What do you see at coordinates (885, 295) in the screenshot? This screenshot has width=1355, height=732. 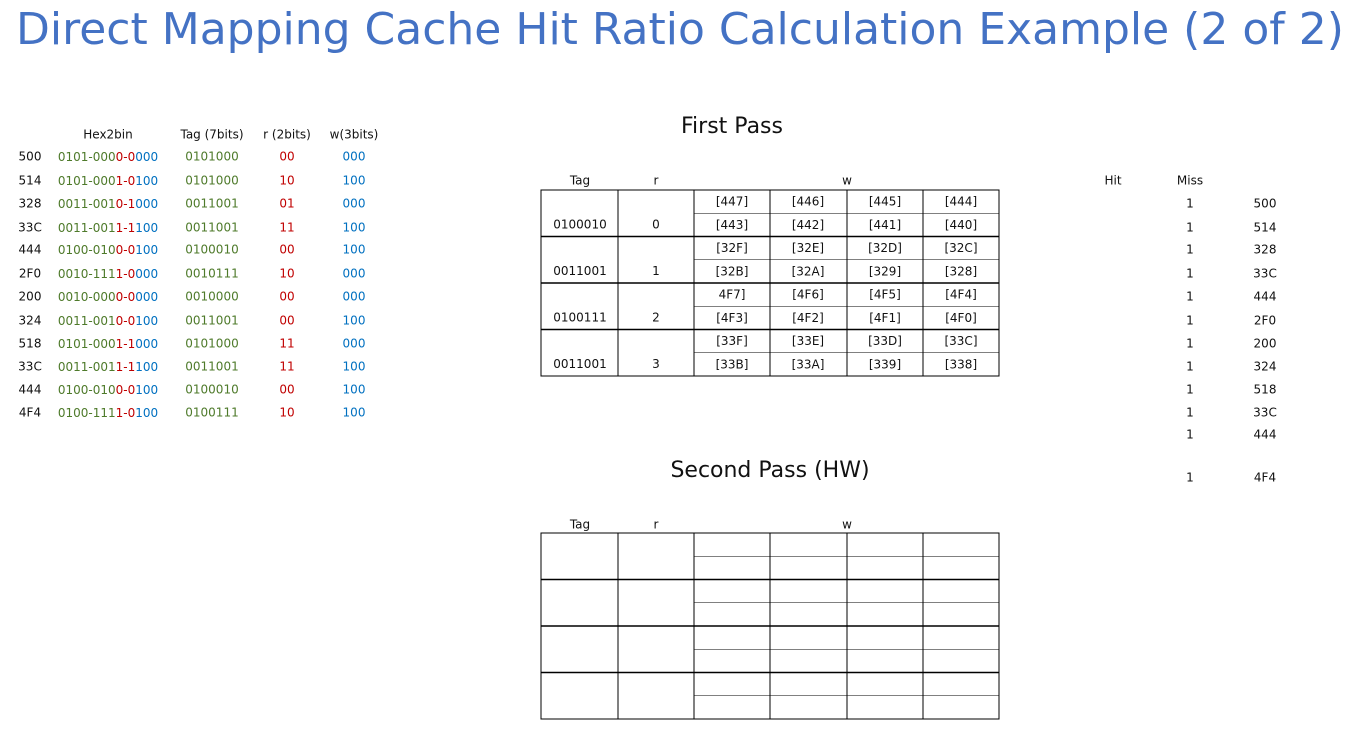 I see `word-address: [4F5]` at bounding box center [885, 295].